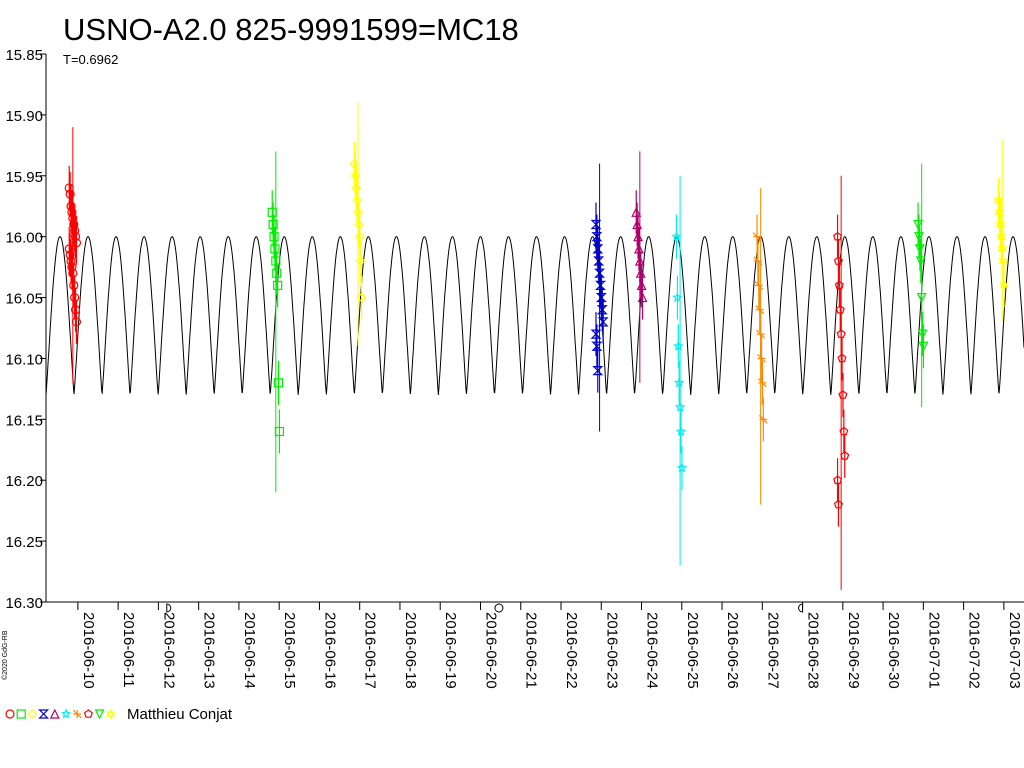 The image size is (1024, 768). I want to click on moon-quarter-icon, so click(801, 608).